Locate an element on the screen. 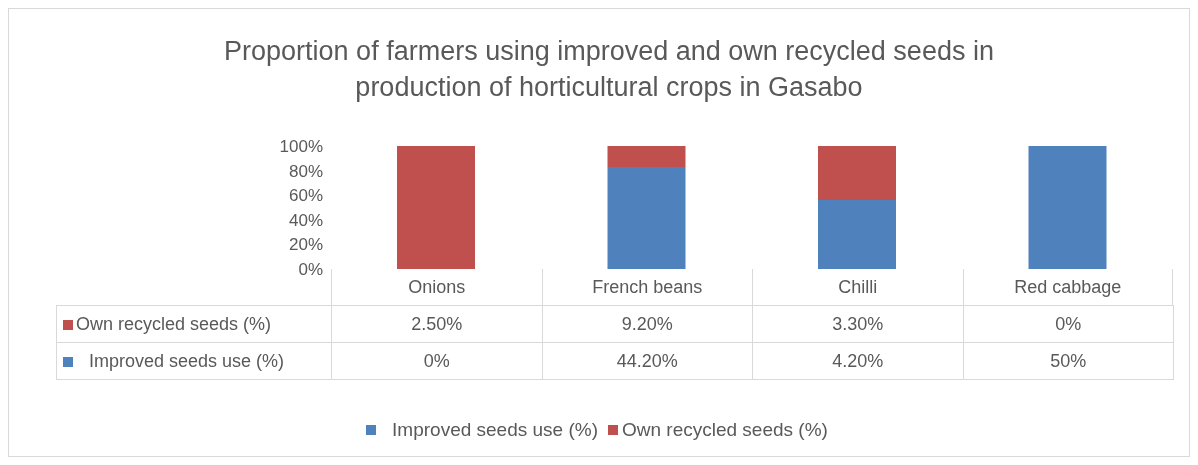 This screenshot has height=465, width=1198. x-tick-label: French beans is located at coordinates (646, 287).